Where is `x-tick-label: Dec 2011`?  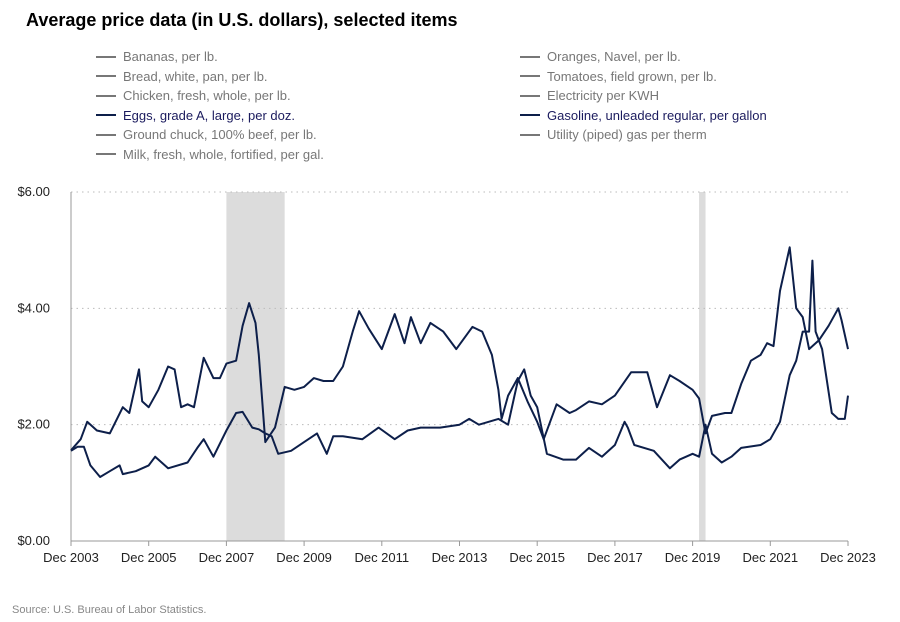 x-tick-label: Dec 2011 is located at coordinates (381, 557).